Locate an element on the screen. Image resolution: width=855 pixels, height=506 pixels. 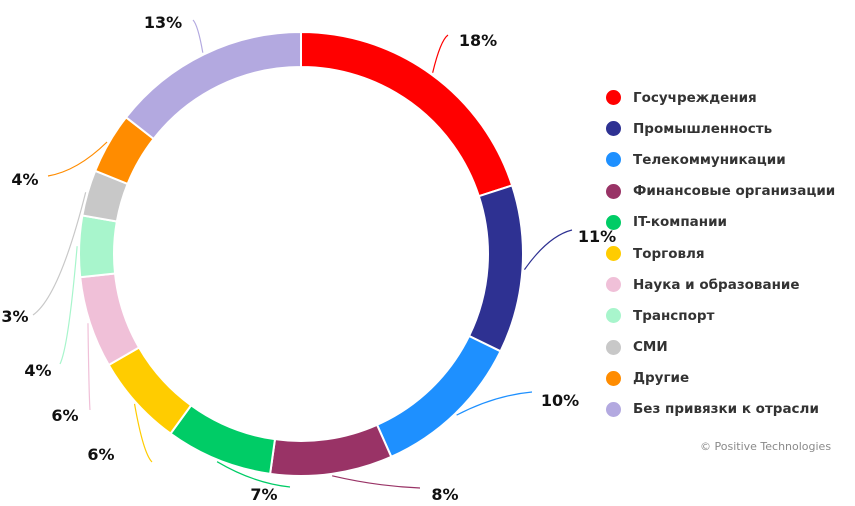
legend-item-9: СМИ is located at coordinates (720, 347).